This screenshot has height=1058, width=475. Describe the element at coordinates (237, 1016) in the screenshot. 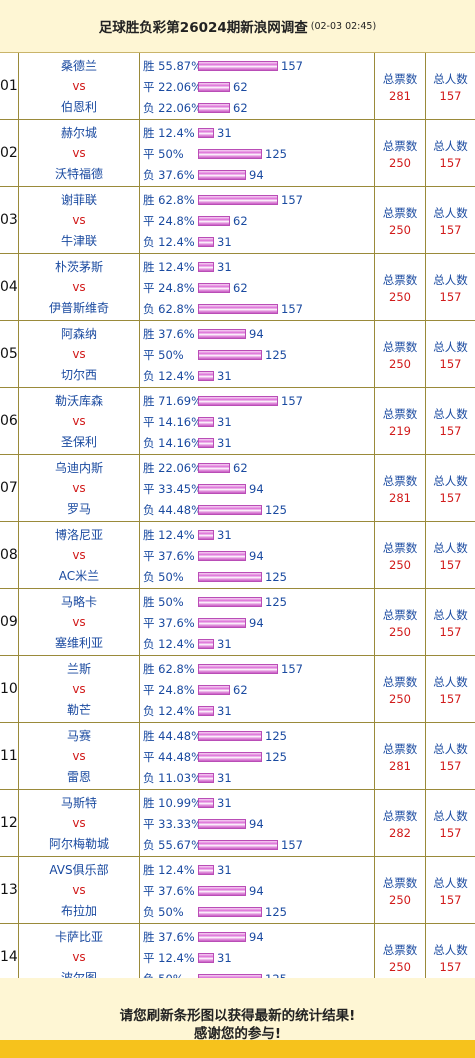

I see `refresh-hint: 请您刷新条形图以获得最新的统计结果!` at that location.